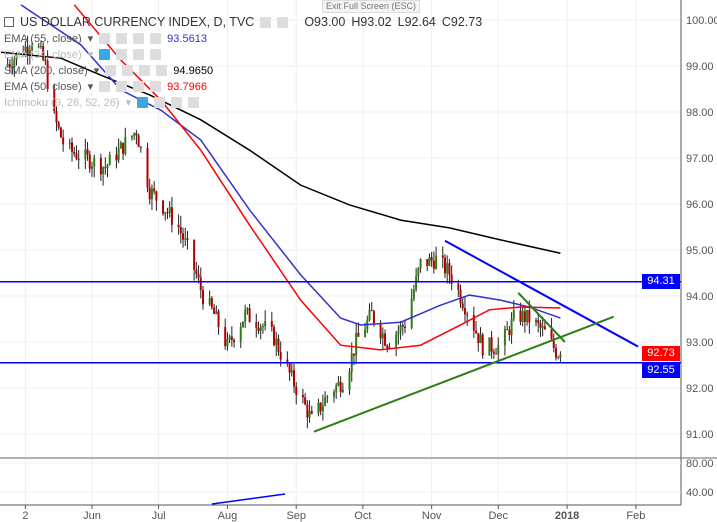 This screenshot has width=717, height=522. What do you see at coordinates (187, 38) in the screenshot?
I see `indicator-value: 93.5613` at bounding box center [187, 38].